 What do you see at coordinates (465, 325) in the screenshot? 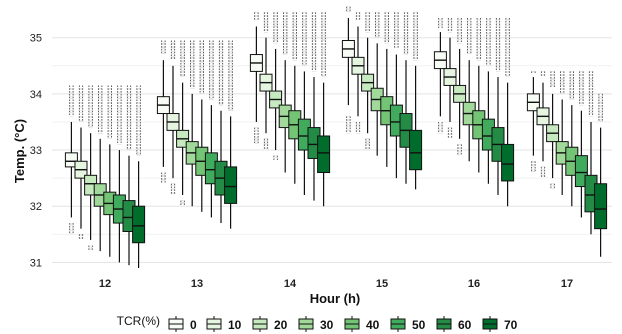
I see `legend-label: 60` at bounding box center [465, 325].